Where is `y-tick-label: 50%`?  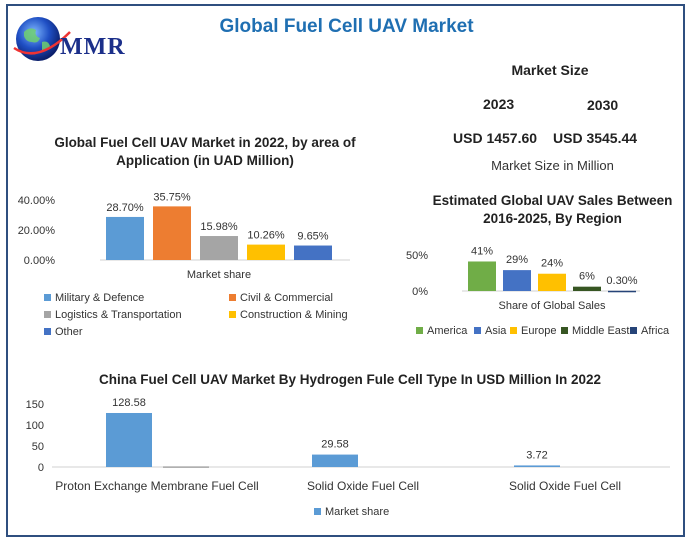 y-tick-label: 50% is located at coordinates (417, 256).